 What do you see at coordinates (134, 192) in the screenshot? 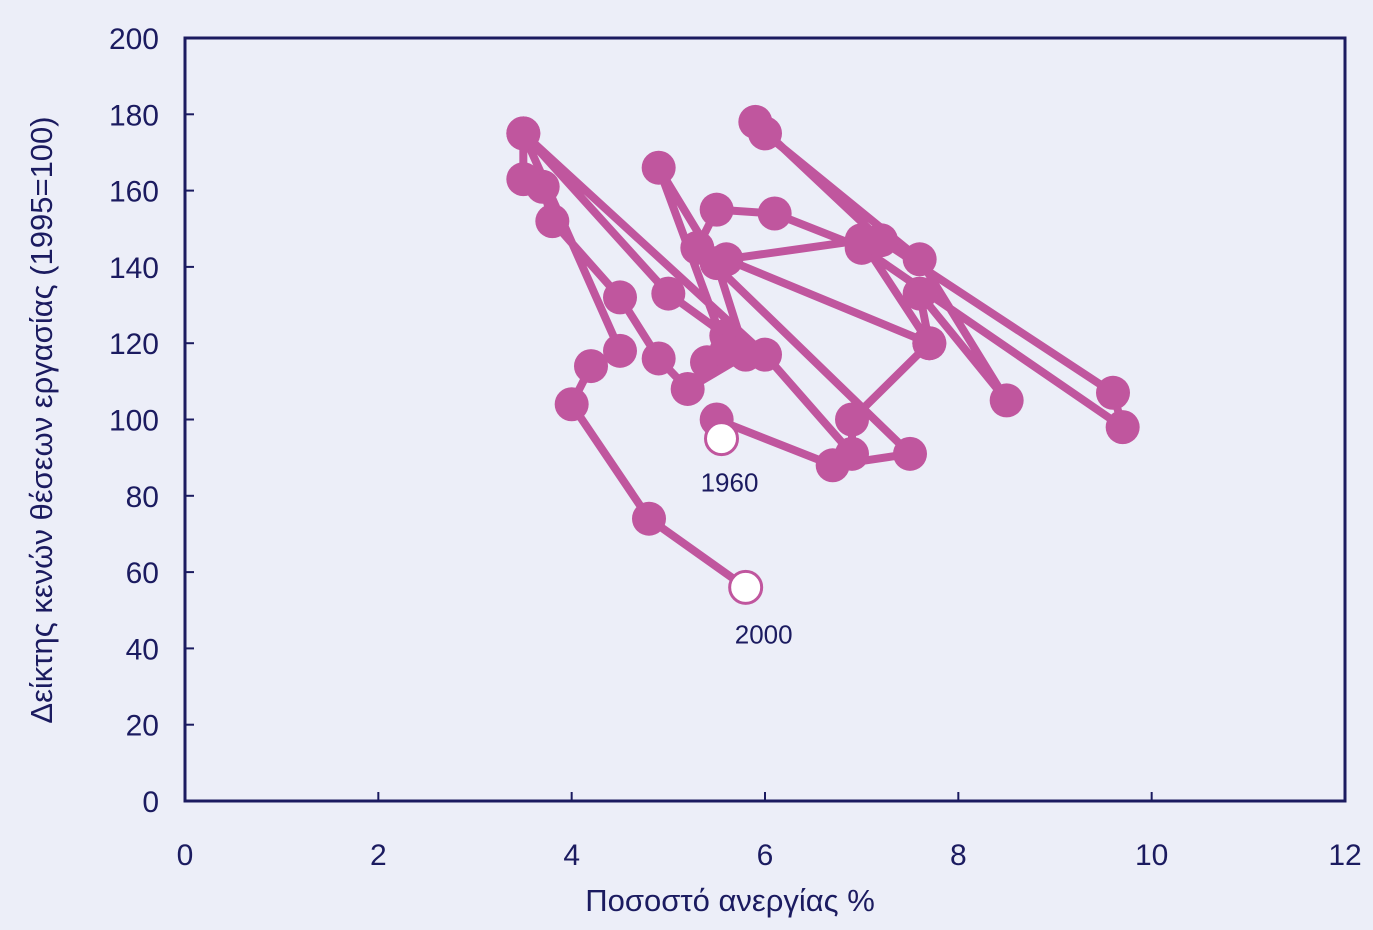
I see `y-tick-label: 160` at bounding box center [134, 192].